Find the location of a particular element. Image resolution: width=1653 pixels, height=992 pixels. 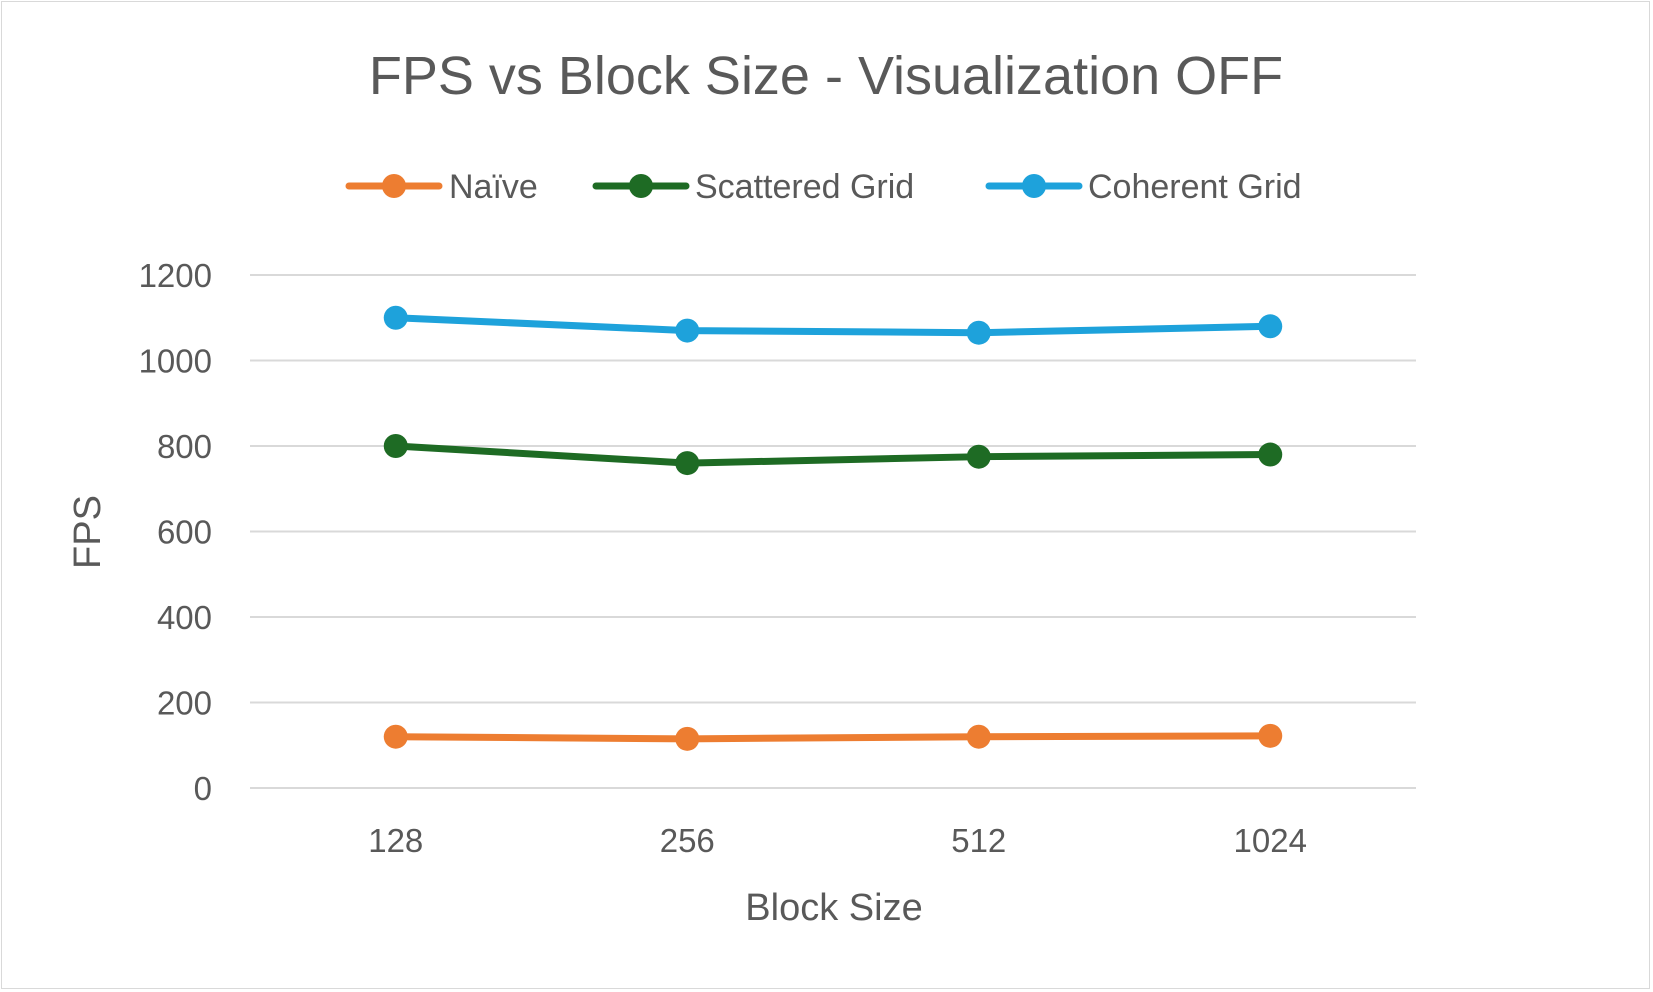

x-tick-label: 1024 is located at coordinates (1270, 840).